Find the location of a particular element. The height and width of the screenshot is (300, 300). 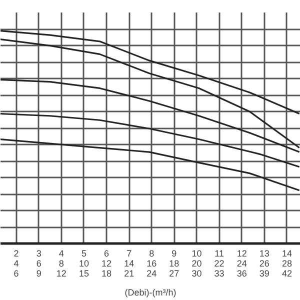

text: 33 is located at coordinates (219, 273).